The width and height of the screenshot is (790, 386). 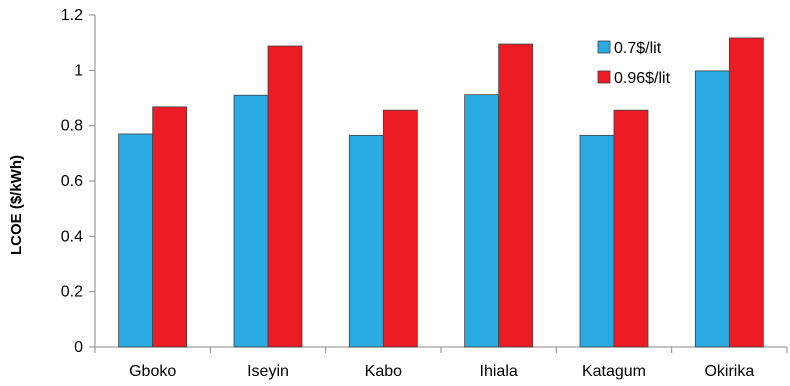 I want to click on x-tick-label: Katagum, so click(x=614, y=371).